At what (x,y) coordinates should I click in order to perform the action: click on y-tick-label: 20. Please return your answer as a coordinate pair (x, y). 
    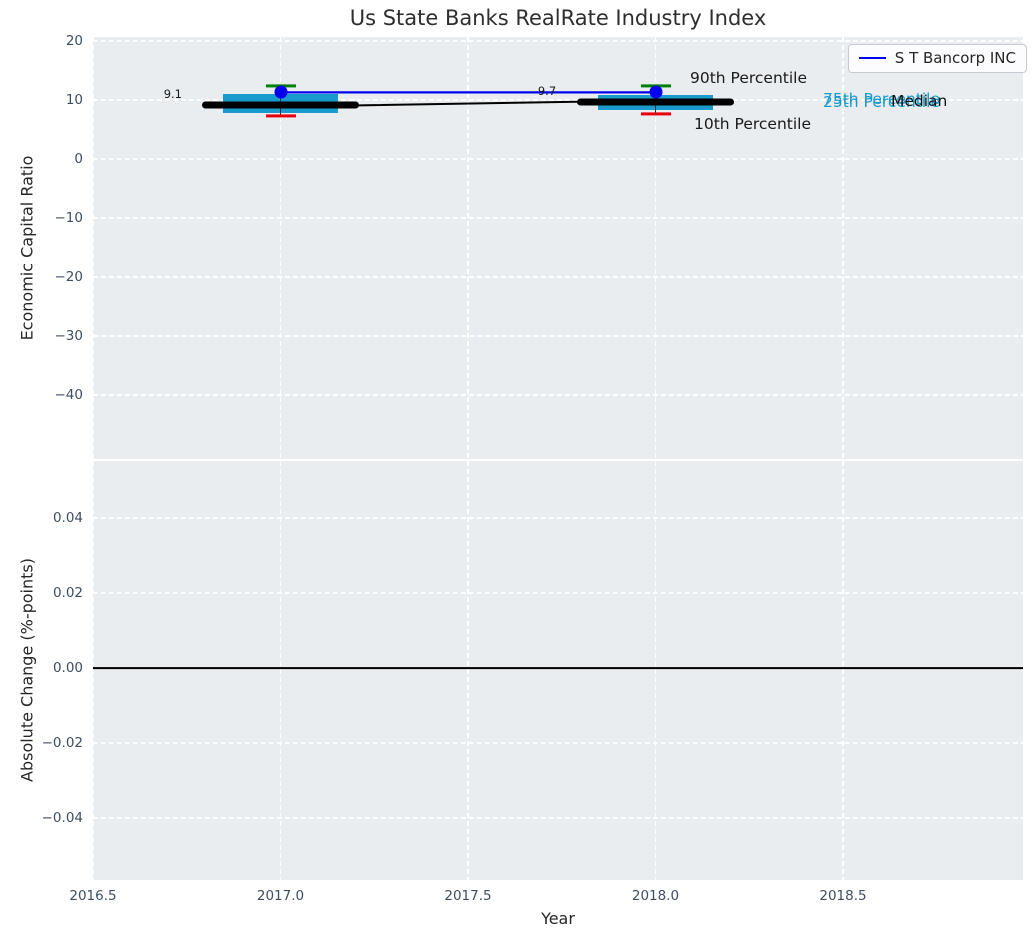
    Looking at the image, I should click on (74, 41).